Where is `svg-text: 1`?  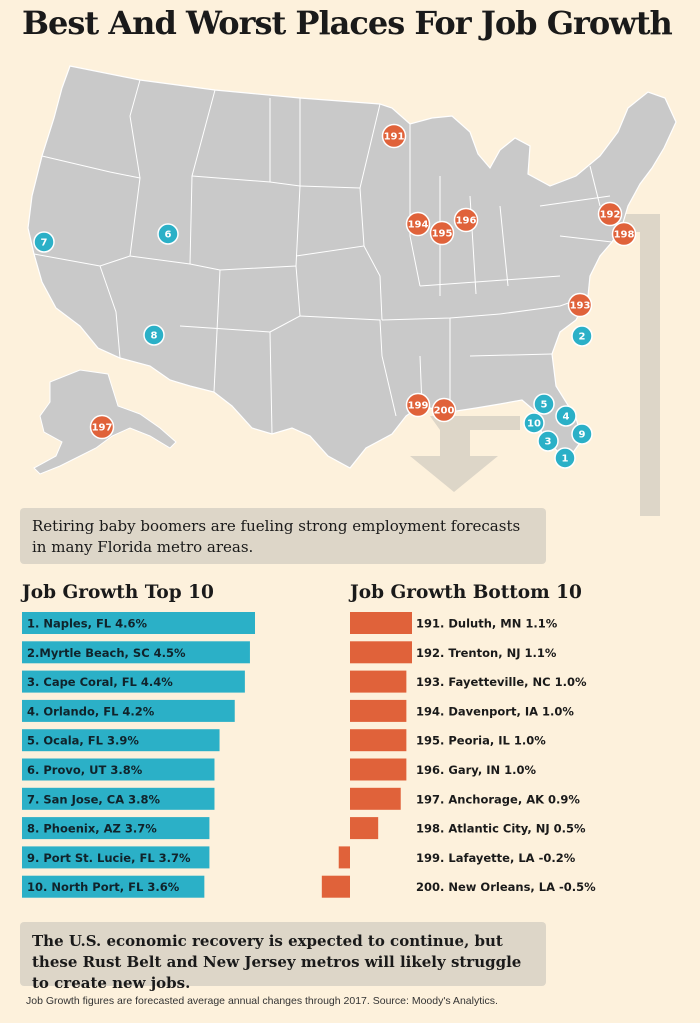 svg-text: 1 is located at coordinates (565, 459).